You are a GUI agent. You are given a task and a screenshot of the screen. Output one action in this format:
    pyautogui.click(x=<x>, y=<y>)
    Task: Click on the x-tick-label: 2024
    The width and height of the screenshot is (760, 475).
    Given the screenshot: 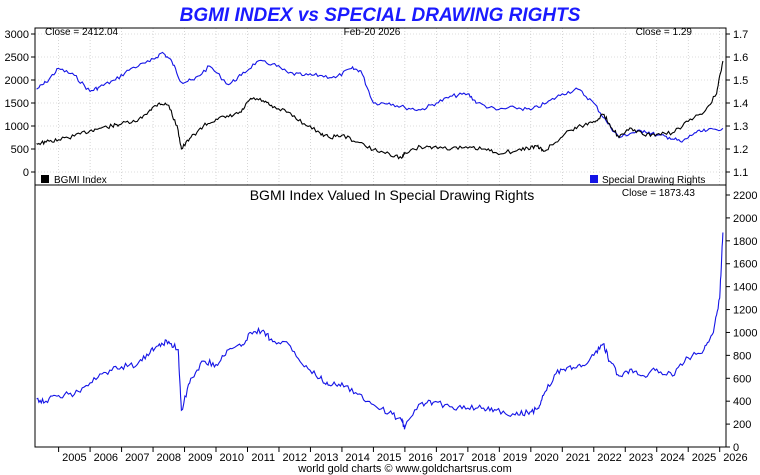 What is the action you would take?
    pyautogui.click(x=672, y=458)
    